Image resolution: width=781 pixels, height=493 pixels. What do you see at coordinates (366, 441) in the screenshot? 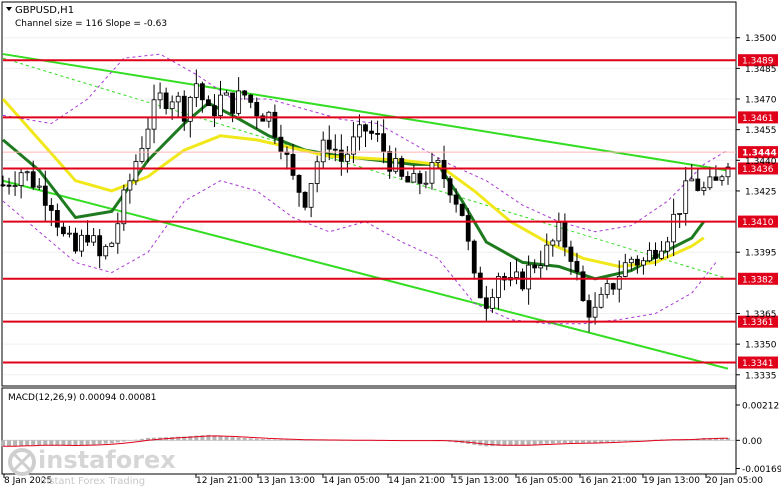
I see `macd-signal-line` at bounding box center [366, 441].